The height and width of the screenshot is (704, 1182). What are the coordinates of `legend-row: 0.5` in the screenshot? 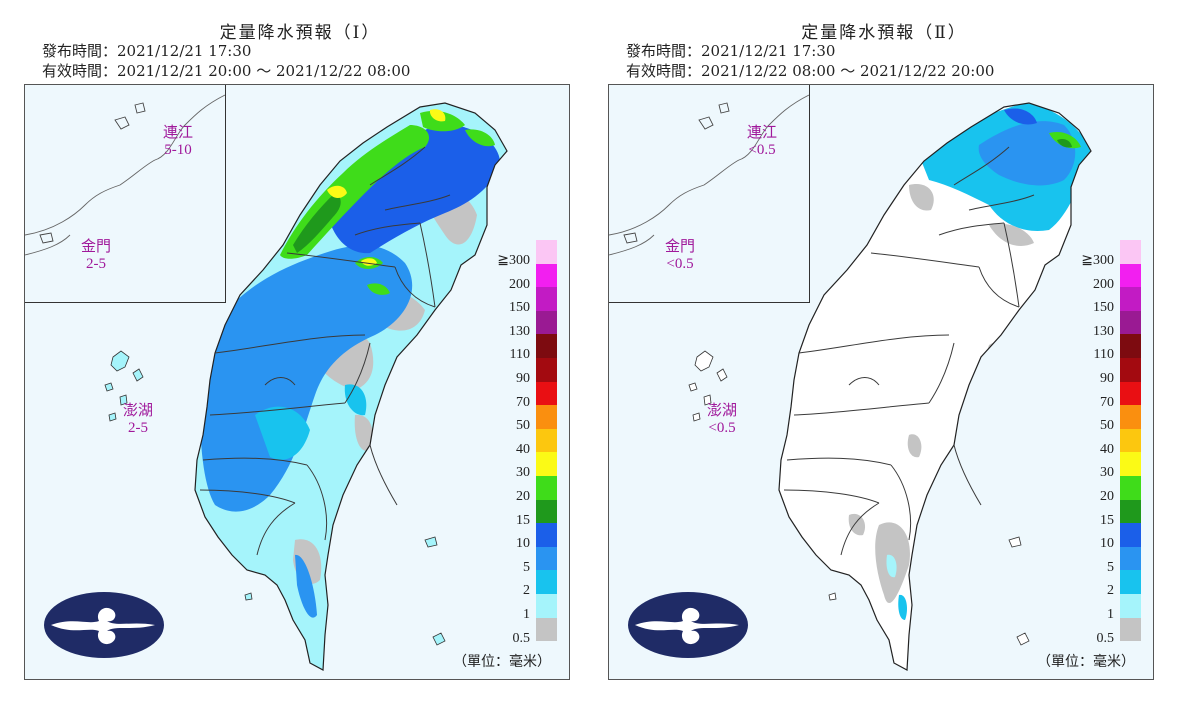 It's located at (527, 631).